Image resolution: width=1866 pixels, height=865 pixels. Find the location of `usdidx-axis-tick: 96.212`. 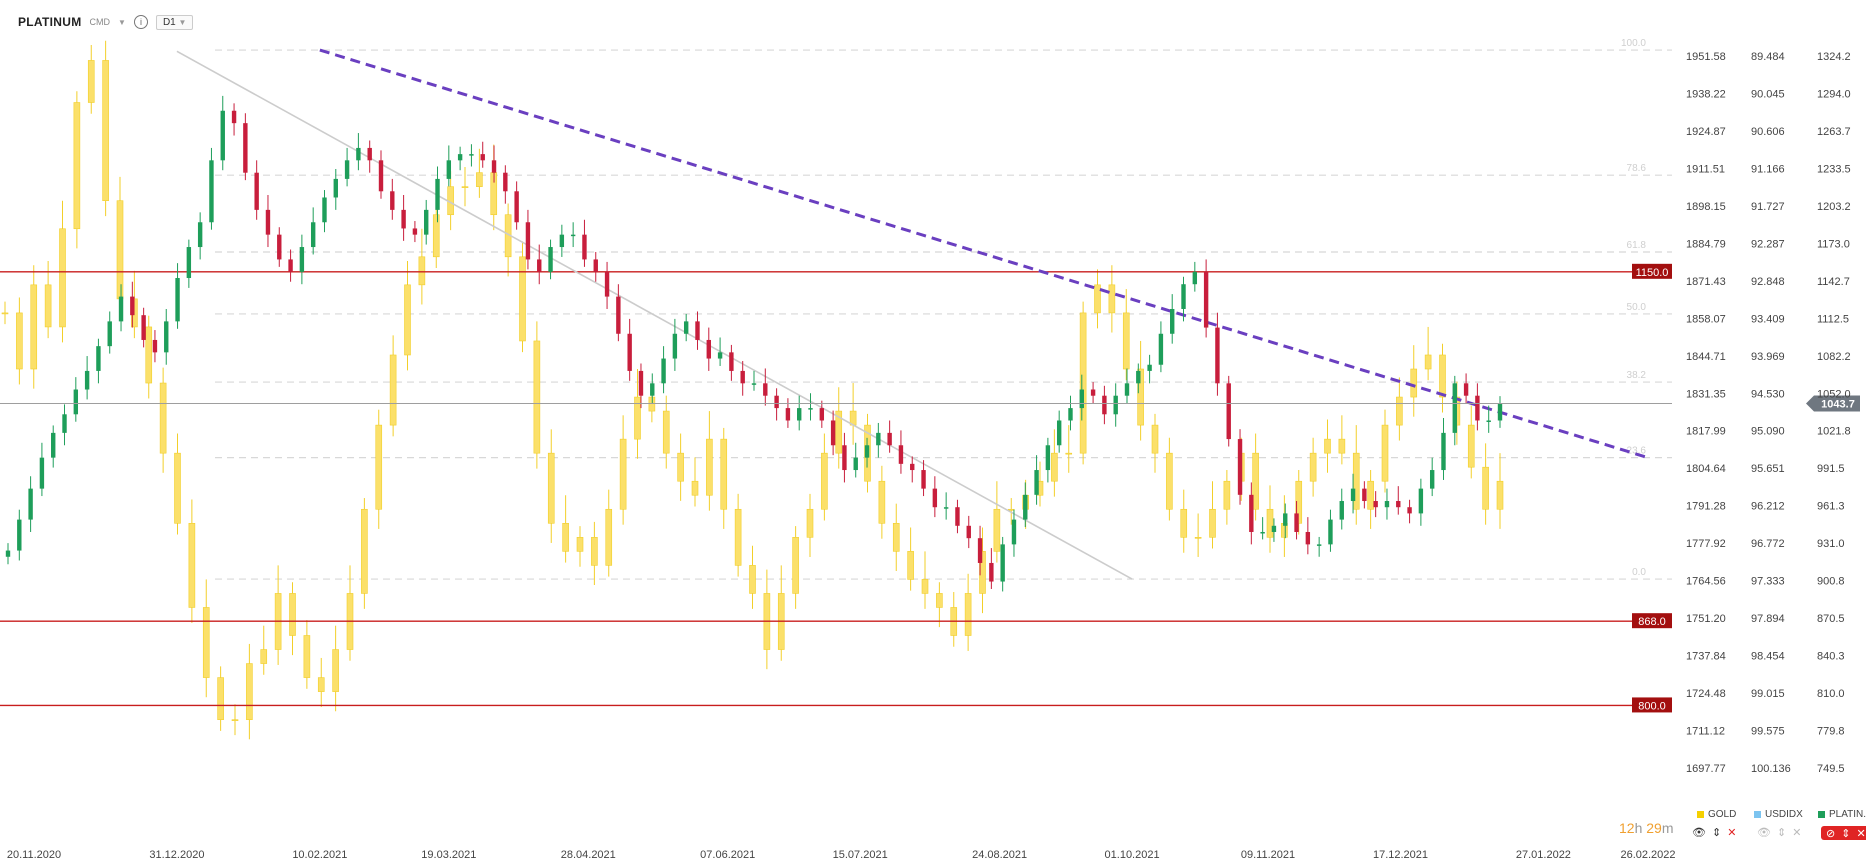

usdidx-axis-tick: 96.212 is located at coordinates (1768, 507).